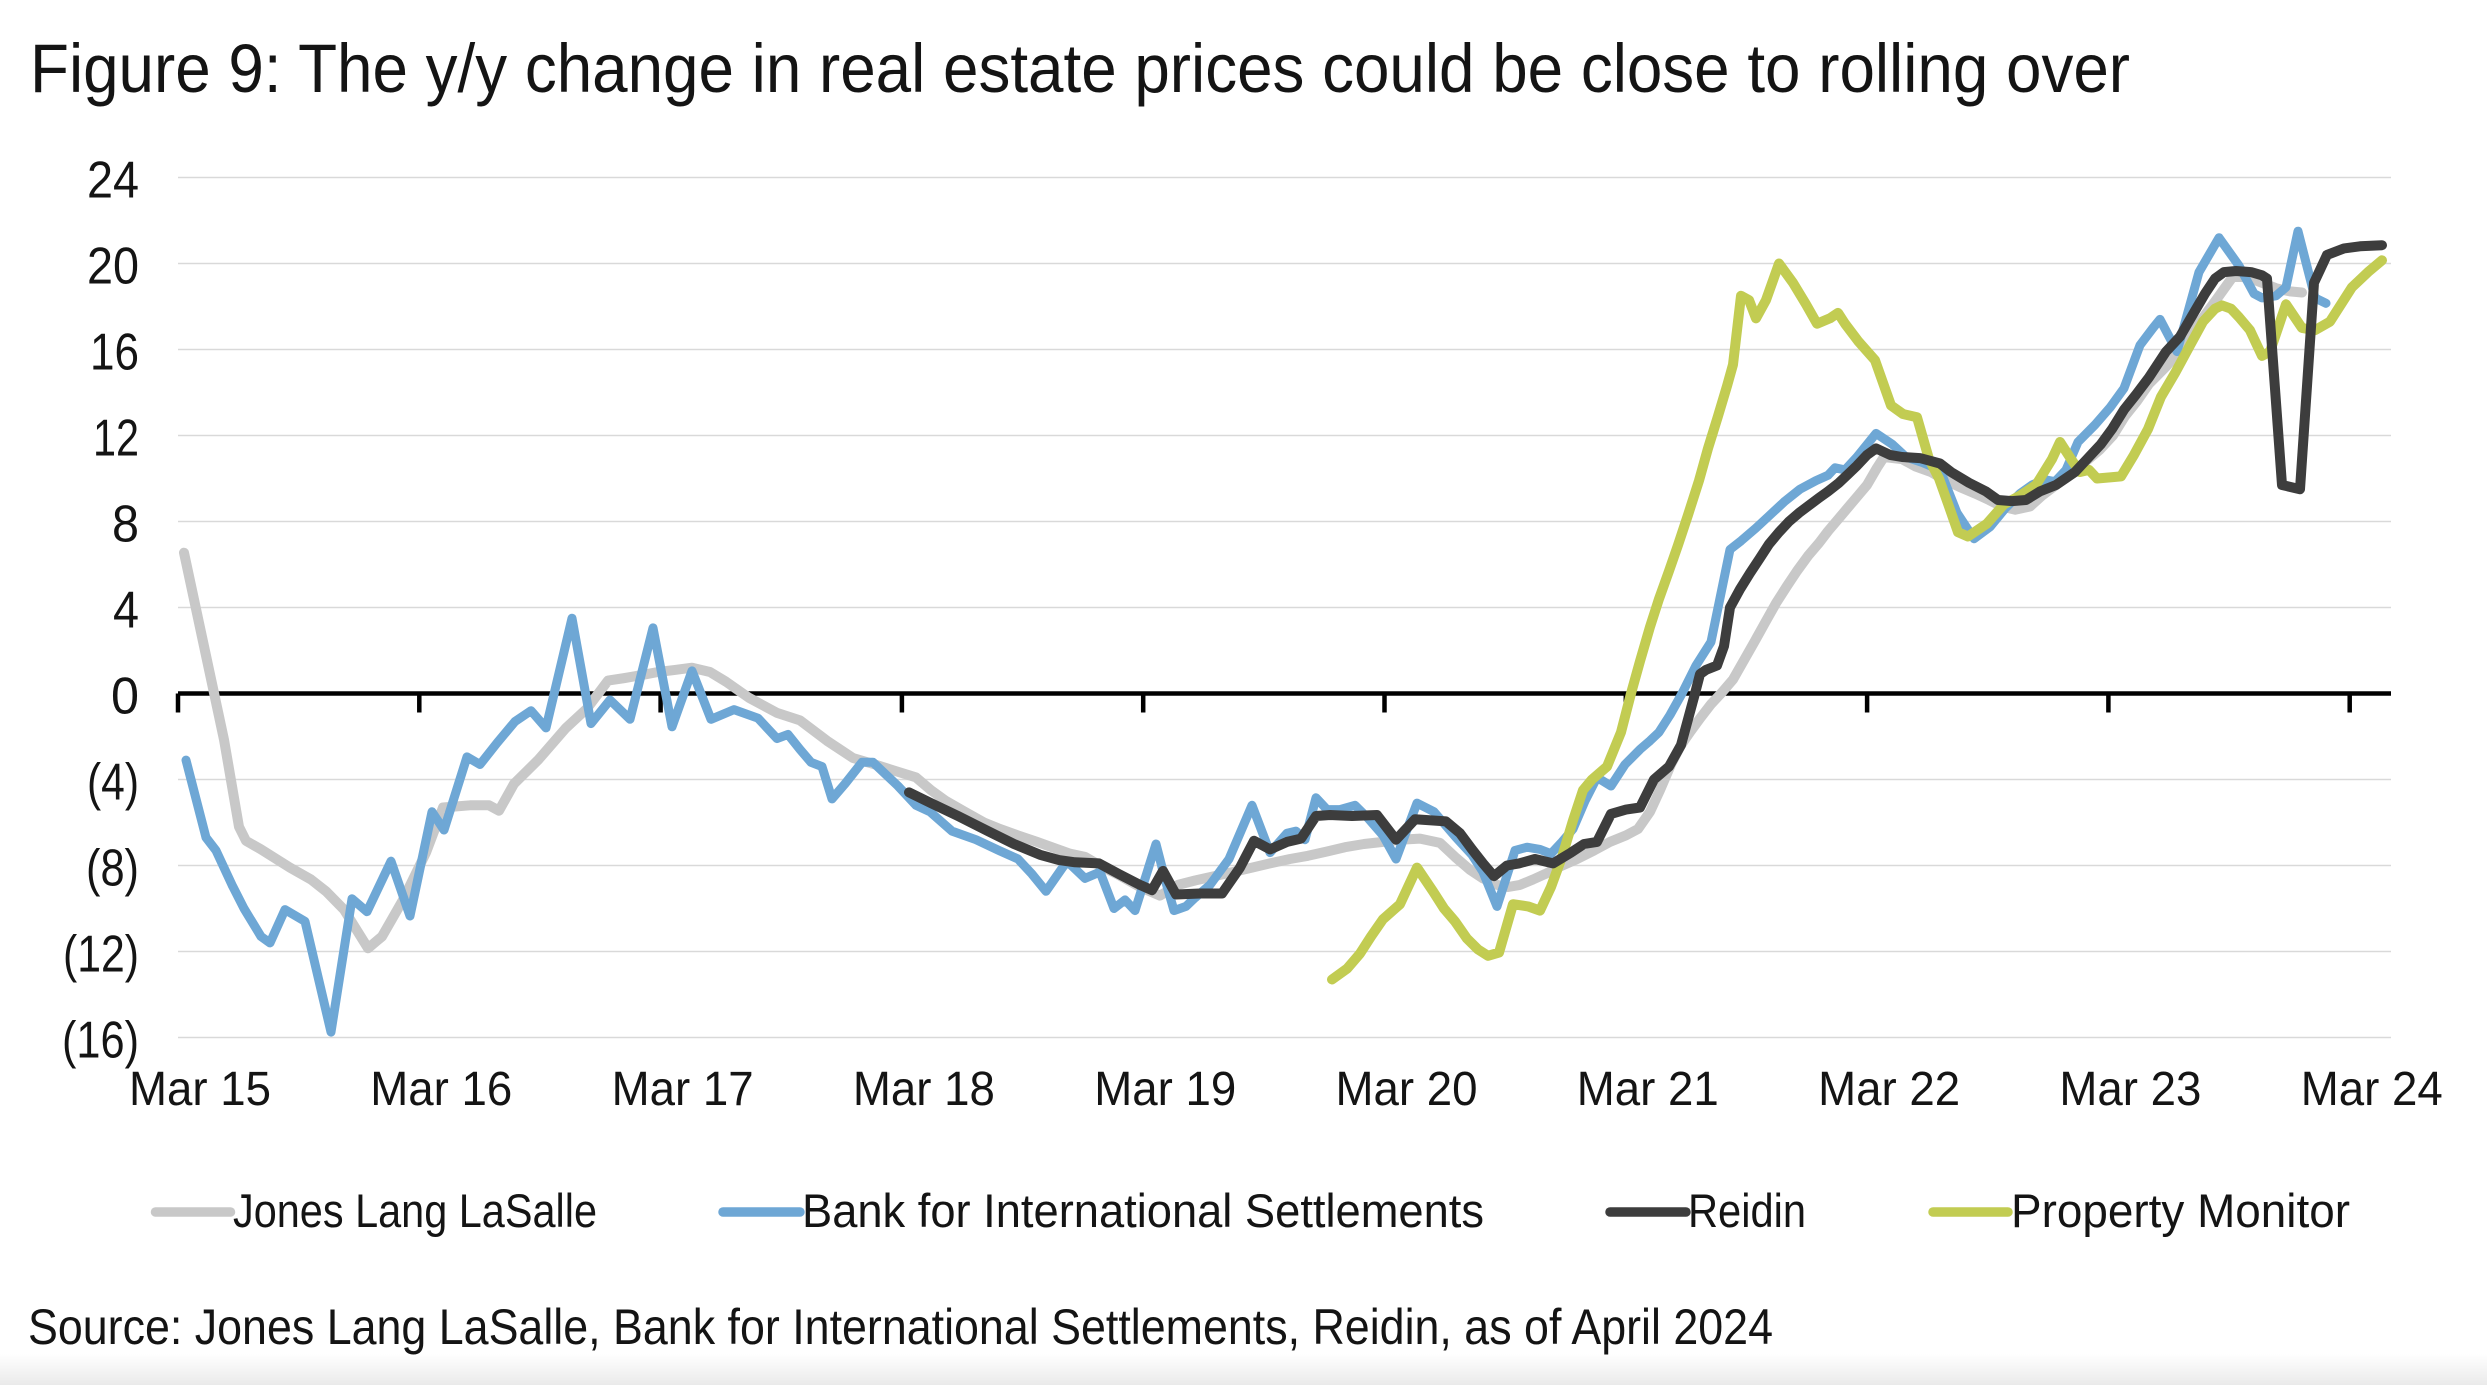 This screenshot has width=2487, height=1390. I want to click on svg-text: (12), so click(101, 955).